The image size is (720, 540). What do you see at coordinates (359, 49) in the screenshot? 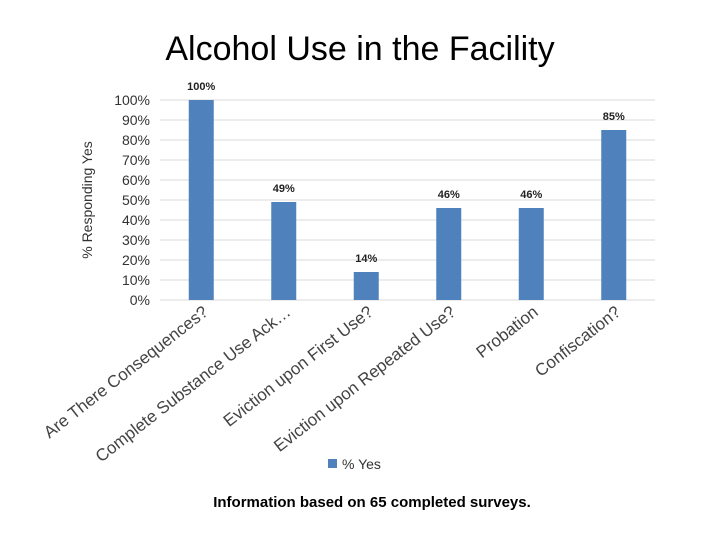
I see `chart-title: Alcohol Use in the Facility` at bounding box center [359, 49].